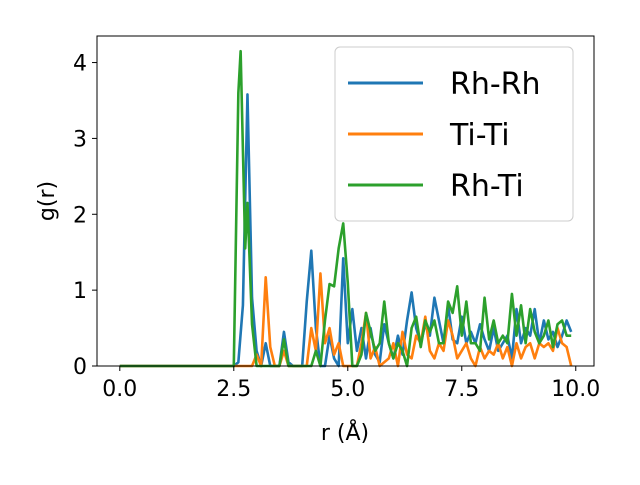 The image size is (640, 485). What do you see at coordinates (479, 135) in the screenshot?
I see `legend-label-ti-ti: Ti-Ti` at bounding box center [479, 135].